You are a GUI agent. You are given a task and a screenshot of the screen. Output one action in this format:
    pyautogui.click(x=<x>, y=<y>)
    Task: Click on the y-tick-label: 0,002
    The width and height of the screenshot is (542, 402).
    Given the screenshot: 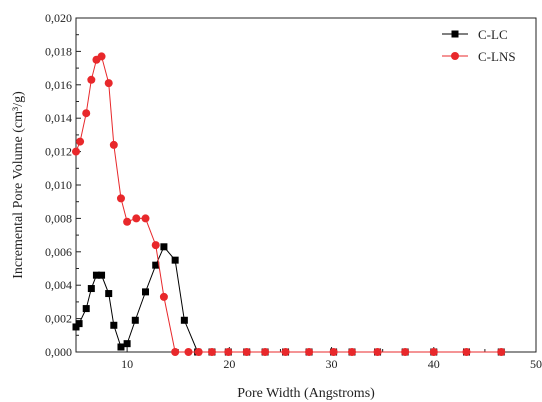 What is the action you would take?
    pyautogui.click(x=58, y=319)
    